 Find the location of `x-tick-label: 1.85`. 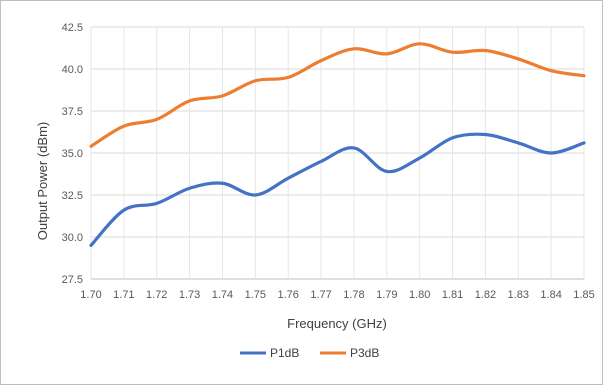

x-tick-label: 1.85 is located at coordinates (583, 295).